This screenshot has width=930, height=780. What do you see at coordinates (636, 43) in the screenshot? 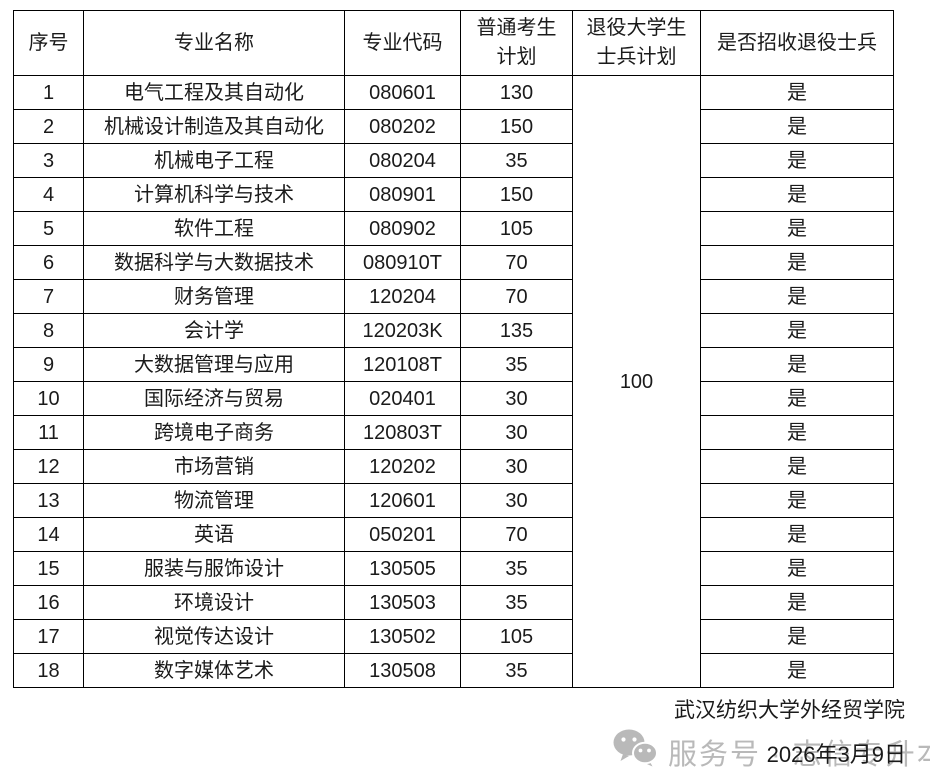
I see `header-veteran-plan: 退役大学生 士兵计划` at bounding box center [636, 43].